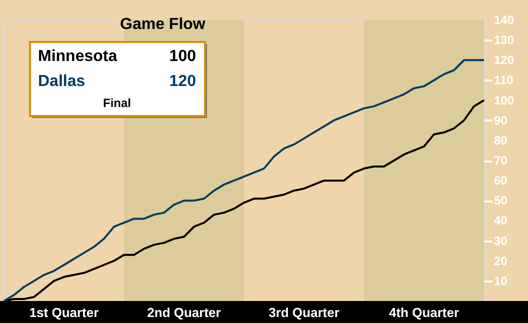 This screenshot has height=324, width=528. I want to click on y-tick-label: 100, so click(504, 100).